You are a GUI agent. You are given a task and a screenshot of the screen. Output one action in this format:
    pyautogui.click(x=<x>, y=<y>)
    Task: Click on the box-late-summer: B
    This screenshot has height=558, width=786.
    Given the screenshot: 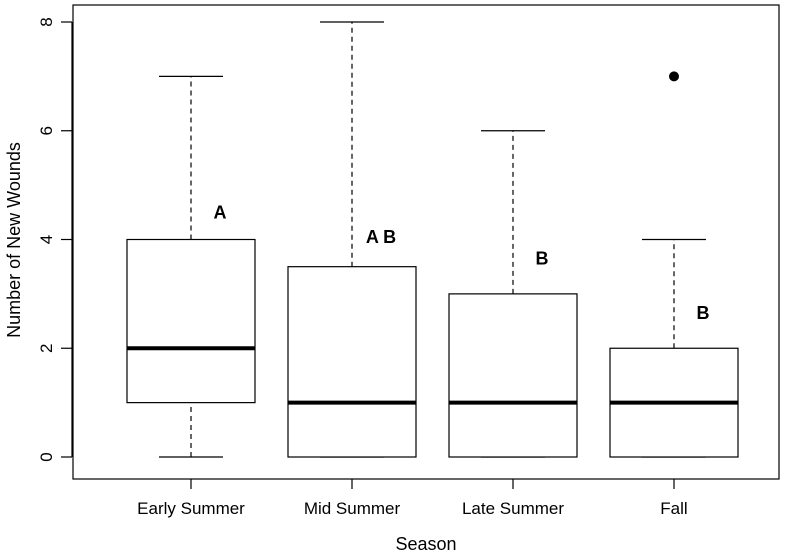 What is the action you would take?
    pyautogui.click(x=513, y=294)
    